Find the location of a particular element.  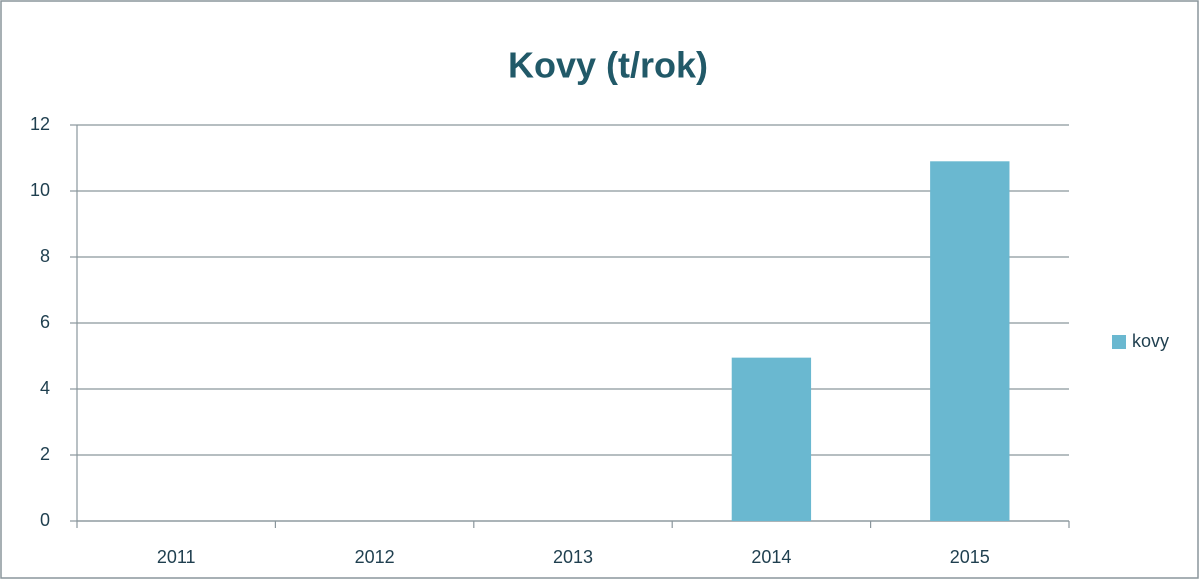

legend-label: kovy is located at coordinates (1150, 341).